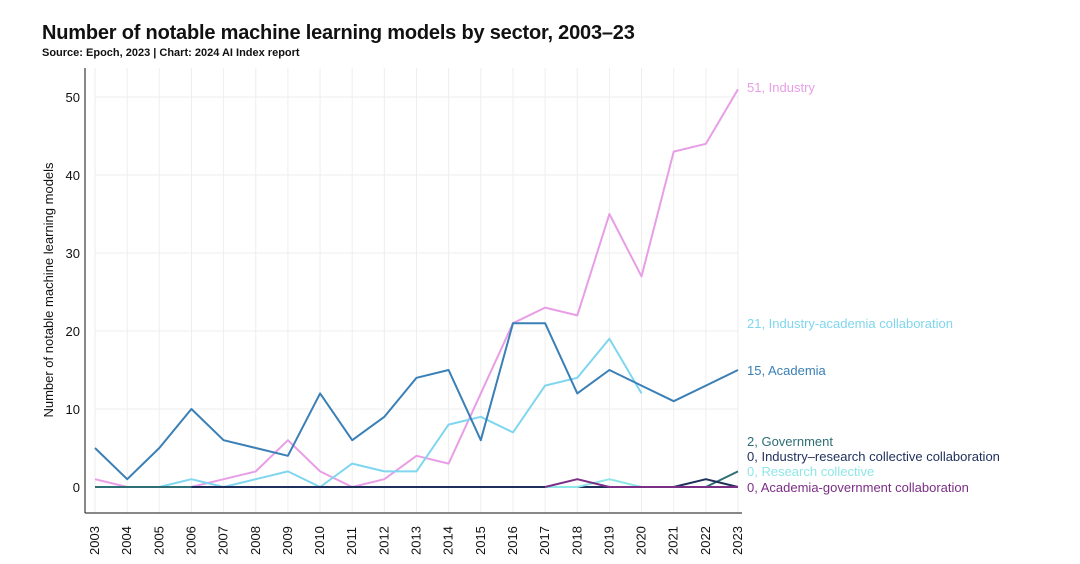 This screenshot has width=1080, height=564. I want to click on series-end-label: 15, Academia, so click(787, 370).